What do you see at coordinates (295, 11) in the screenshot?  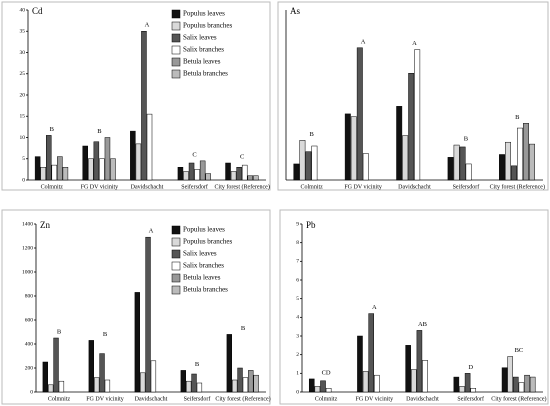 I see `panel-title: As` at bounding box center [295, 11].